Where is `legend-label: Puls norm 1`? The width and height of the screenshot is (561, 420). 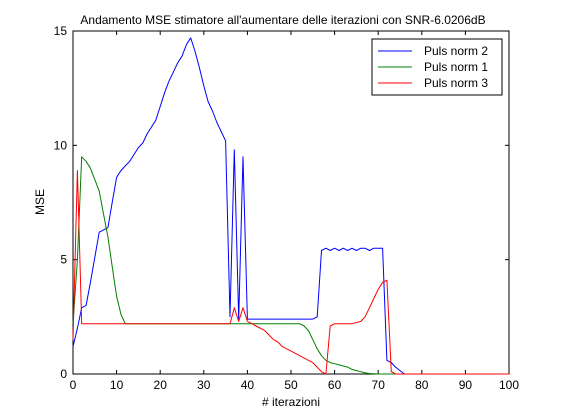
legend-label: Puls norm 1 is located at coordinates (456, 67).